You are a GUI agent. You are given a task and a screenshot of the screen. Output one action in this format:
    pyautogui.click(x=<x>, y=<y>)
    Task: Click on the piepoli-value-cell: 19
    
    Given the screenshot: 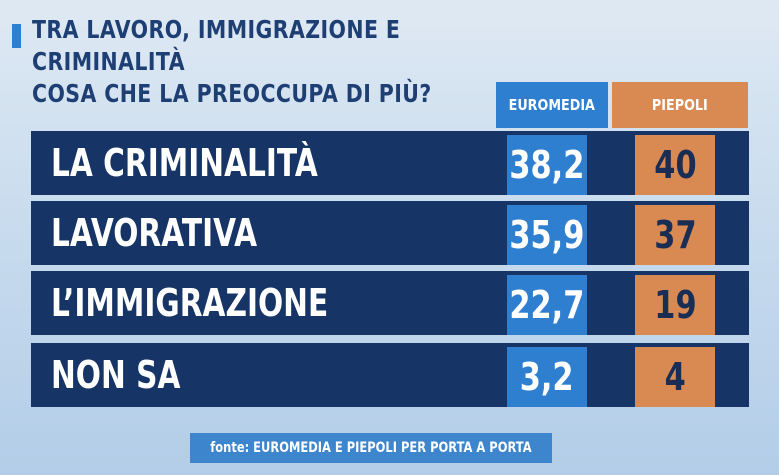 What is the action you would take?
    pyautogui.click(x=675, y=305)
    